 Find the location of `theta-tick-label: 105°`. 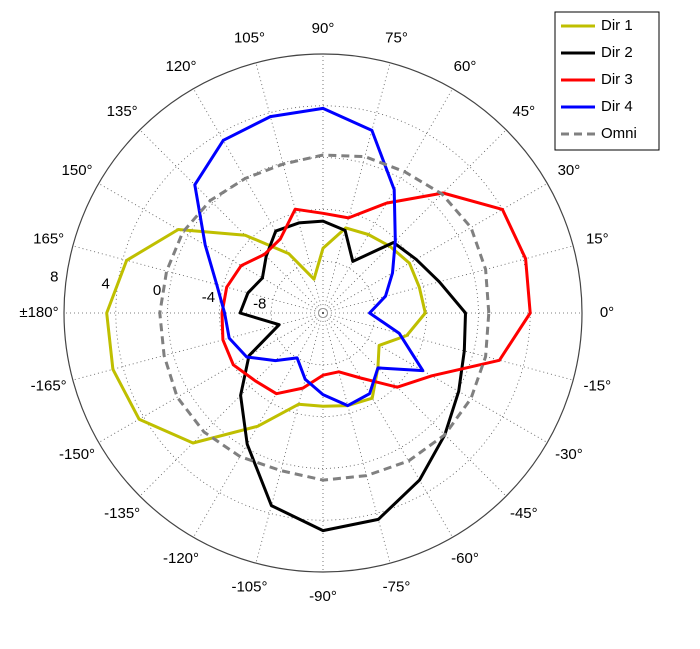

theta-tick-label: 105° is located at coordinates (249, 38).